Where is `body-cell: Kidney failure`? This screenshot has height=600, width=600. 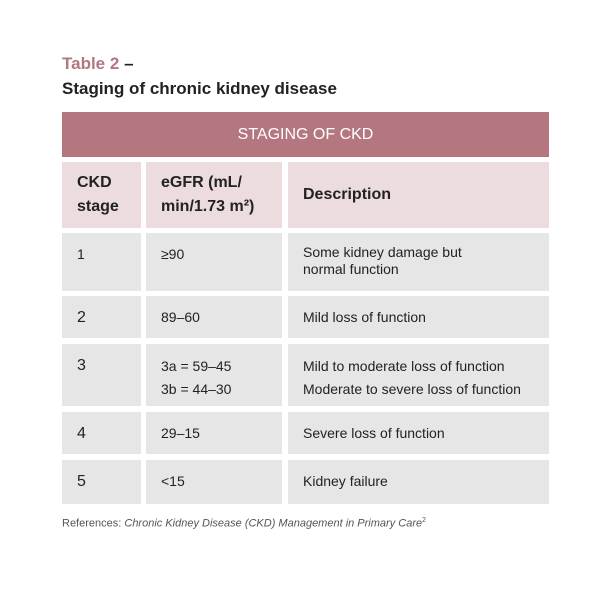
body-cell: Kidney failure is located at coordinates (418, 482).